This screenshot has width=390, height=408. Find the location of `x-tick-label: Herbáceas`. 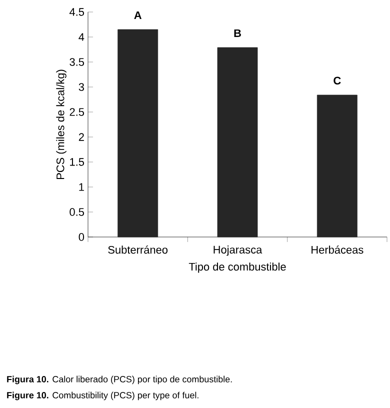

x-tick-label: Herbáceas is located at coordinates (338, 250).